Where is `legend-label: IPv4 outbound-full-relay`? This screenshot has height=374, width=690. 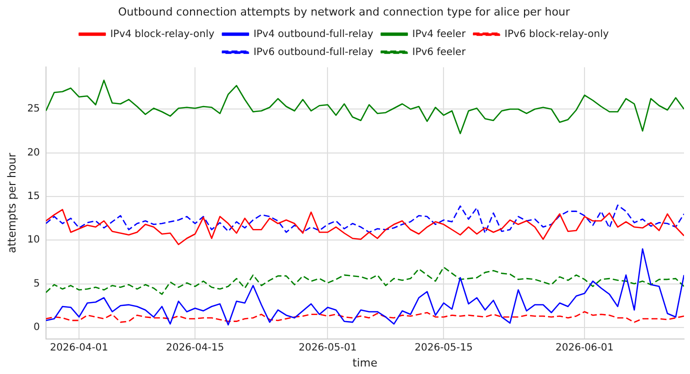
legend-label: IPv4 outbound-full-relay is located at coordinates (313, 34).